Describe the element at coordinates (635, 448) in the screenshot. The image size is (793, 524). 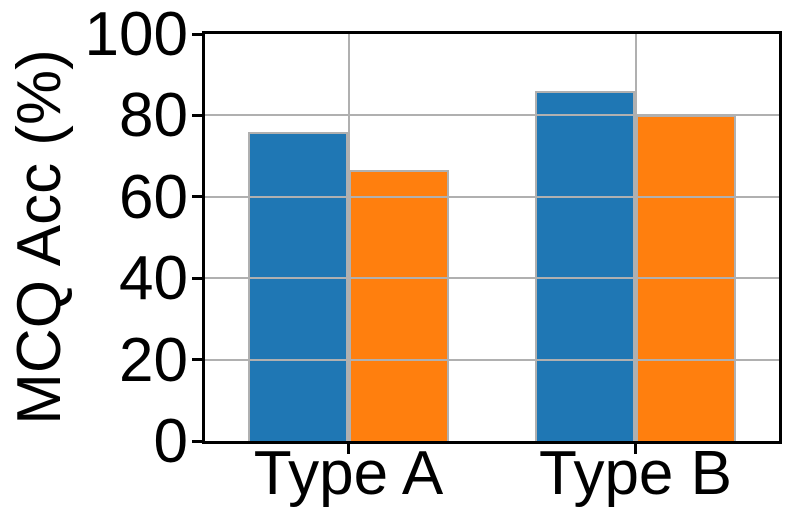
I see `x-tick-mark-type-b` at that location.